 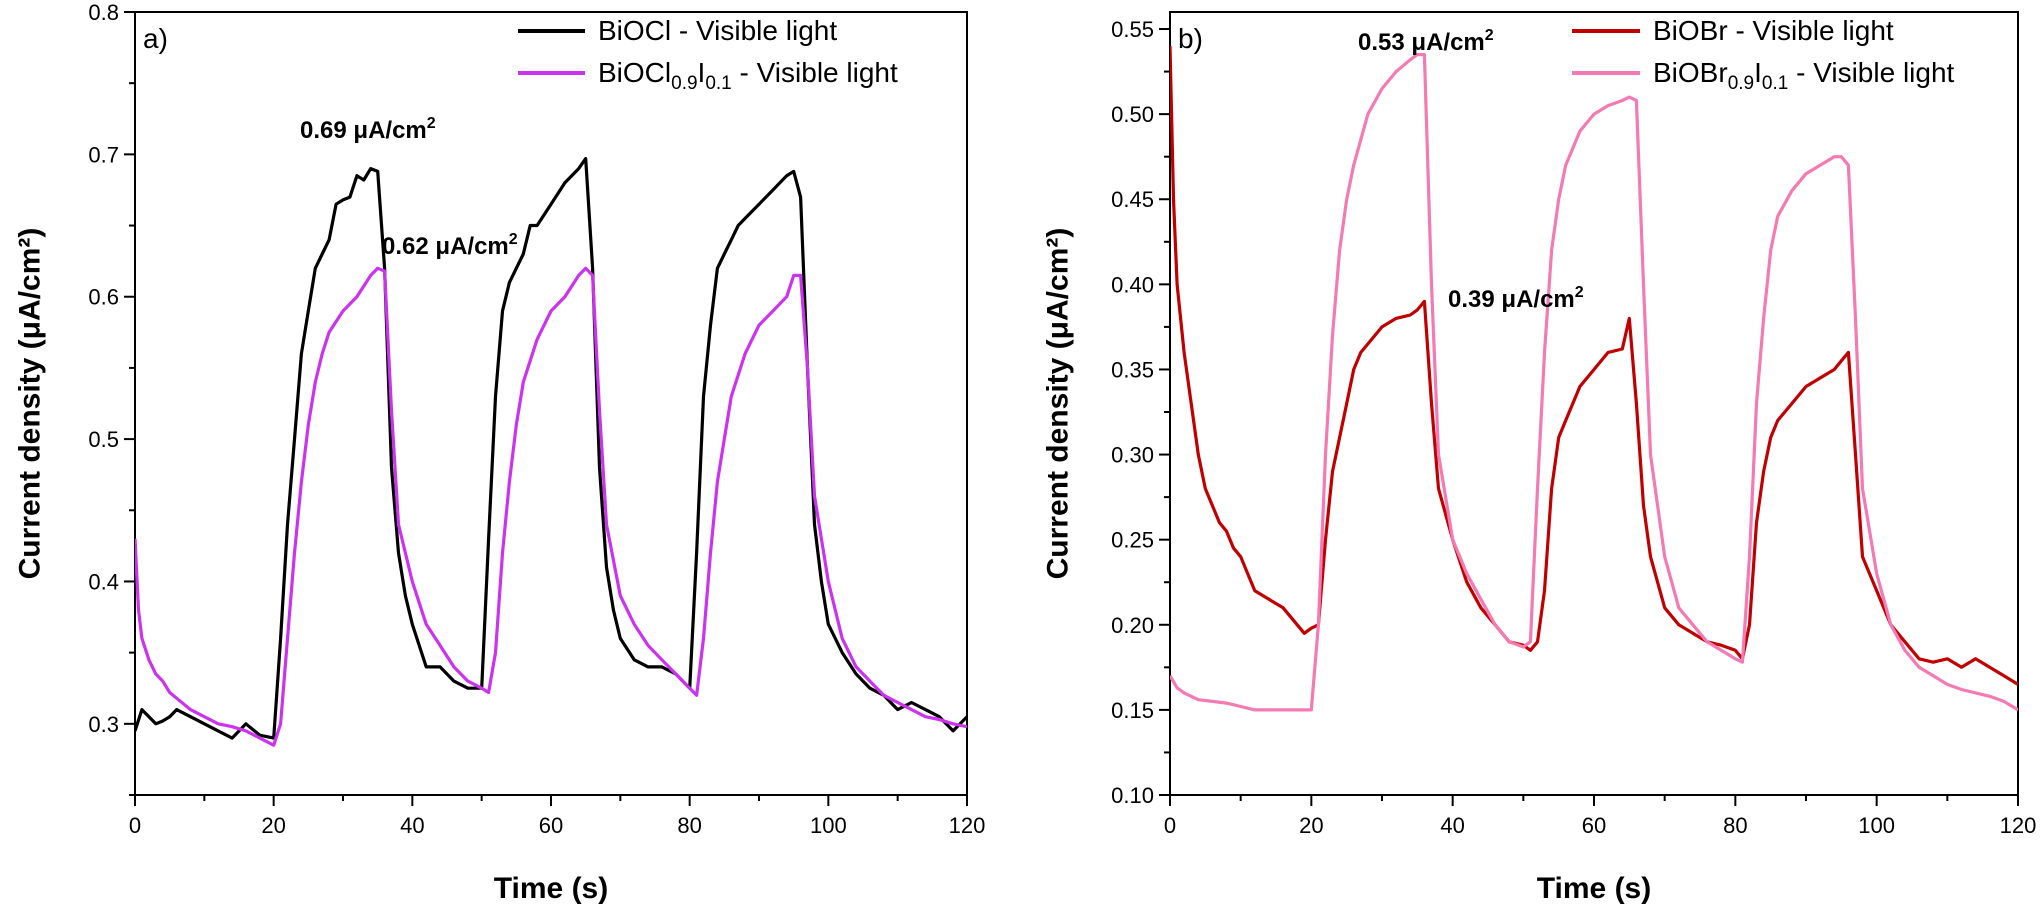 I want to click on y-tick-label: 0.30, so click(x=1132, y=455).